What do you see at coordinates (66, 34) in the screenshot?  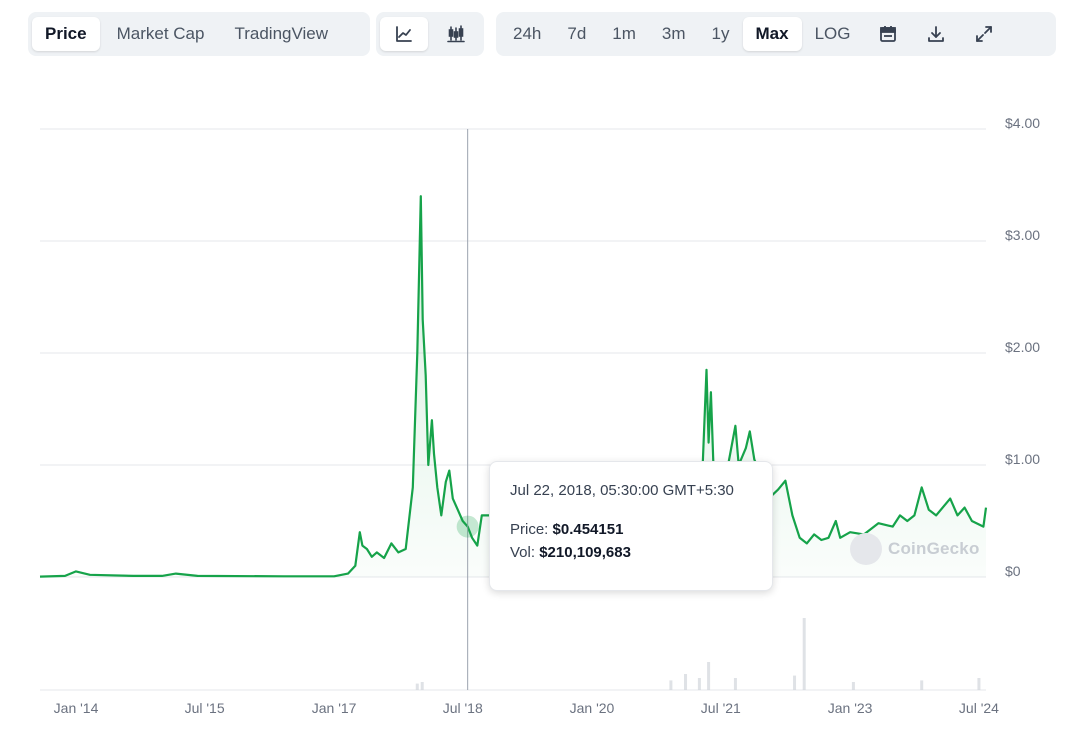 I see `tab-price: Price` at bounding box center [66, 34].